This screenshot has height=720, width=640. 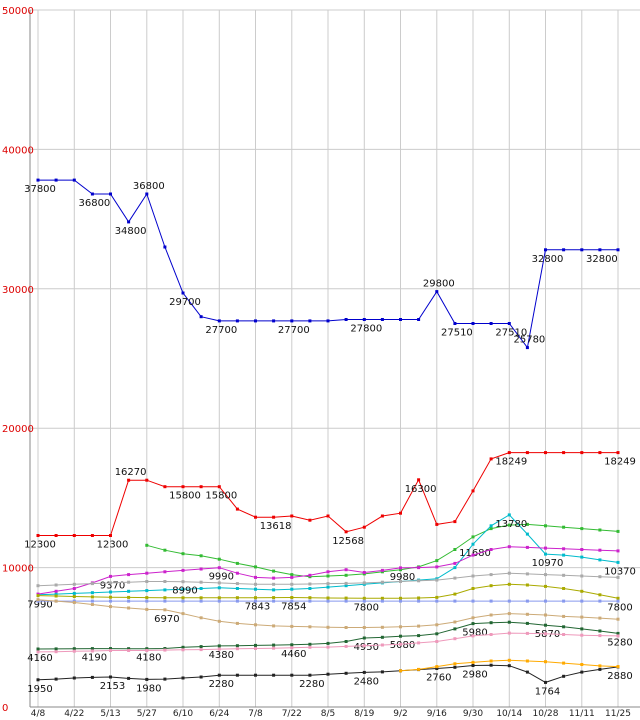 What do you see at coordinates (292, 714) in the screenshot?
I see `svg-text: 7/22` at bounding box center [292, 714].